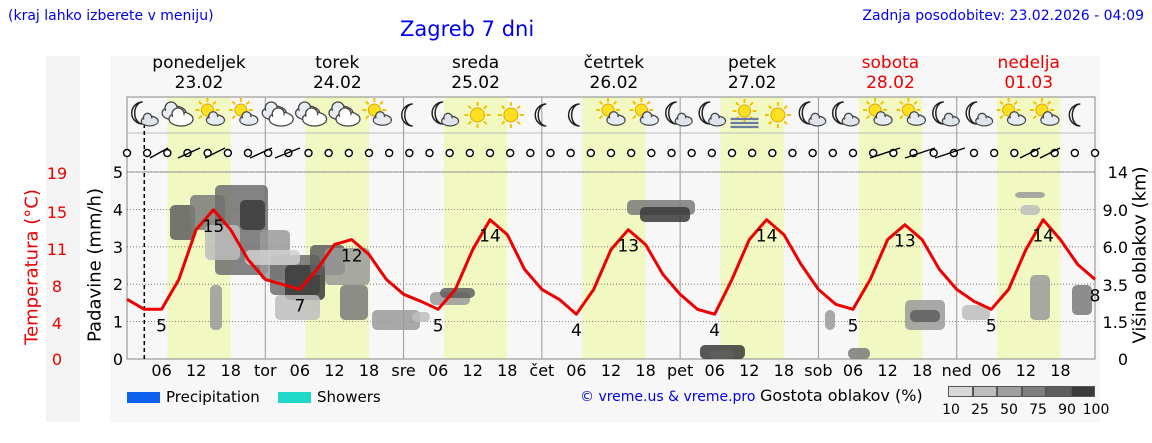  Describe the element at coordinates (1123, 359) in the screenshot. I see `cloud-height-tick-label: 0` at that location.